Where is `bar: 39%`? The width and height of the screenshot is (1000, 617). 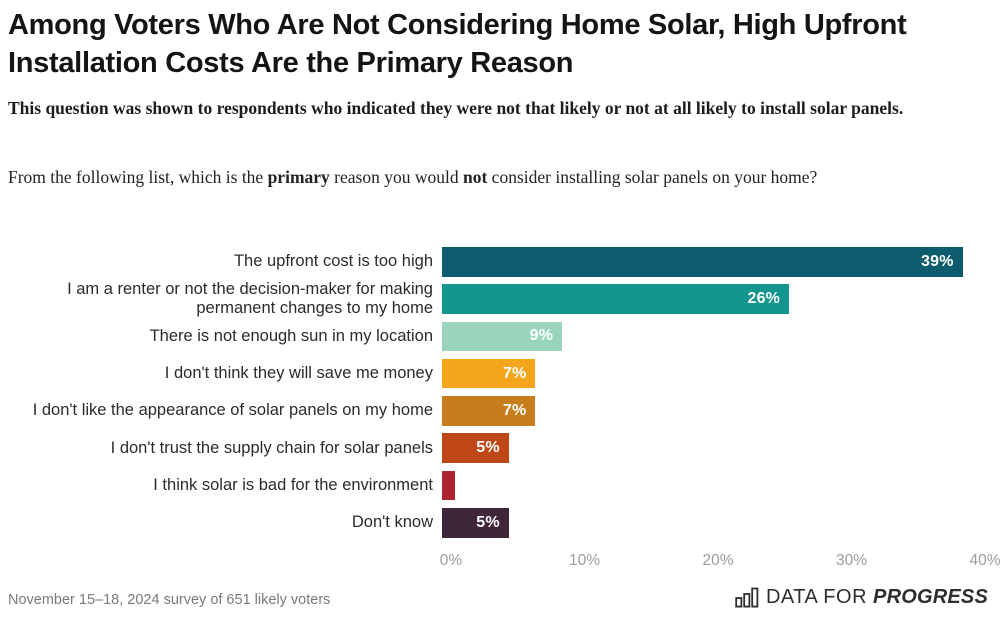
bar: 39% is located at coordinates (702, 262).